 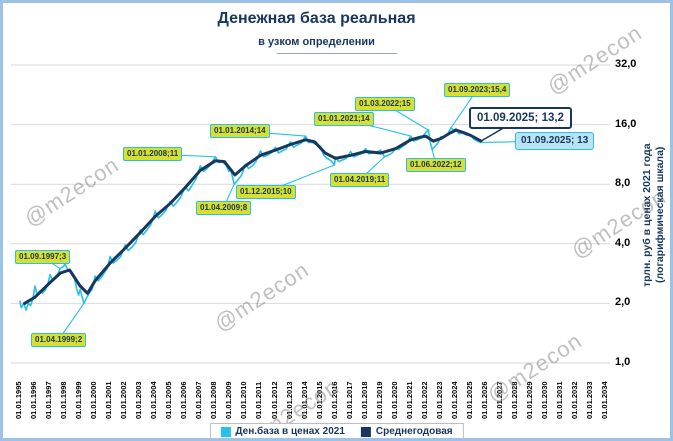 I want to click on legend-item-base: Ден.база в ценах 2021, so click(x=282, y=431).